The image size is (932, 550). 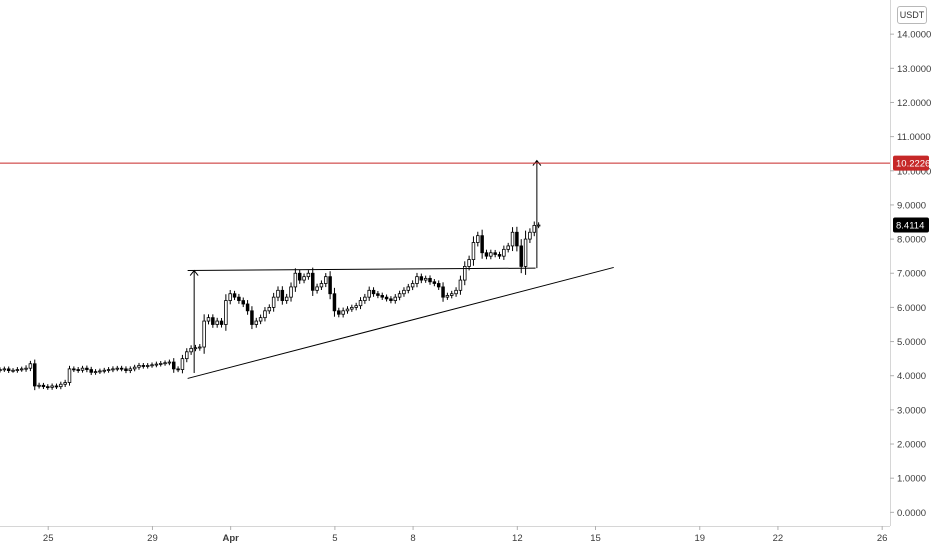 I want to click on y-tick-label: 0.0000, so click(x=911, y=513).